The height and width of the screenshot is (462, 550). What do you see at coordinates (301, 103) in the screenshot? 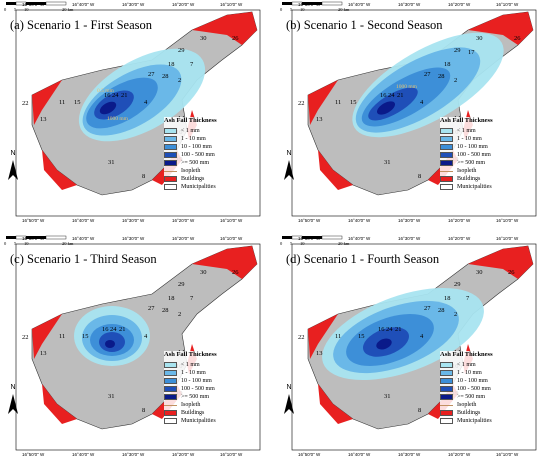
I see `svg-text: 22` at bounding box center [301, 103].